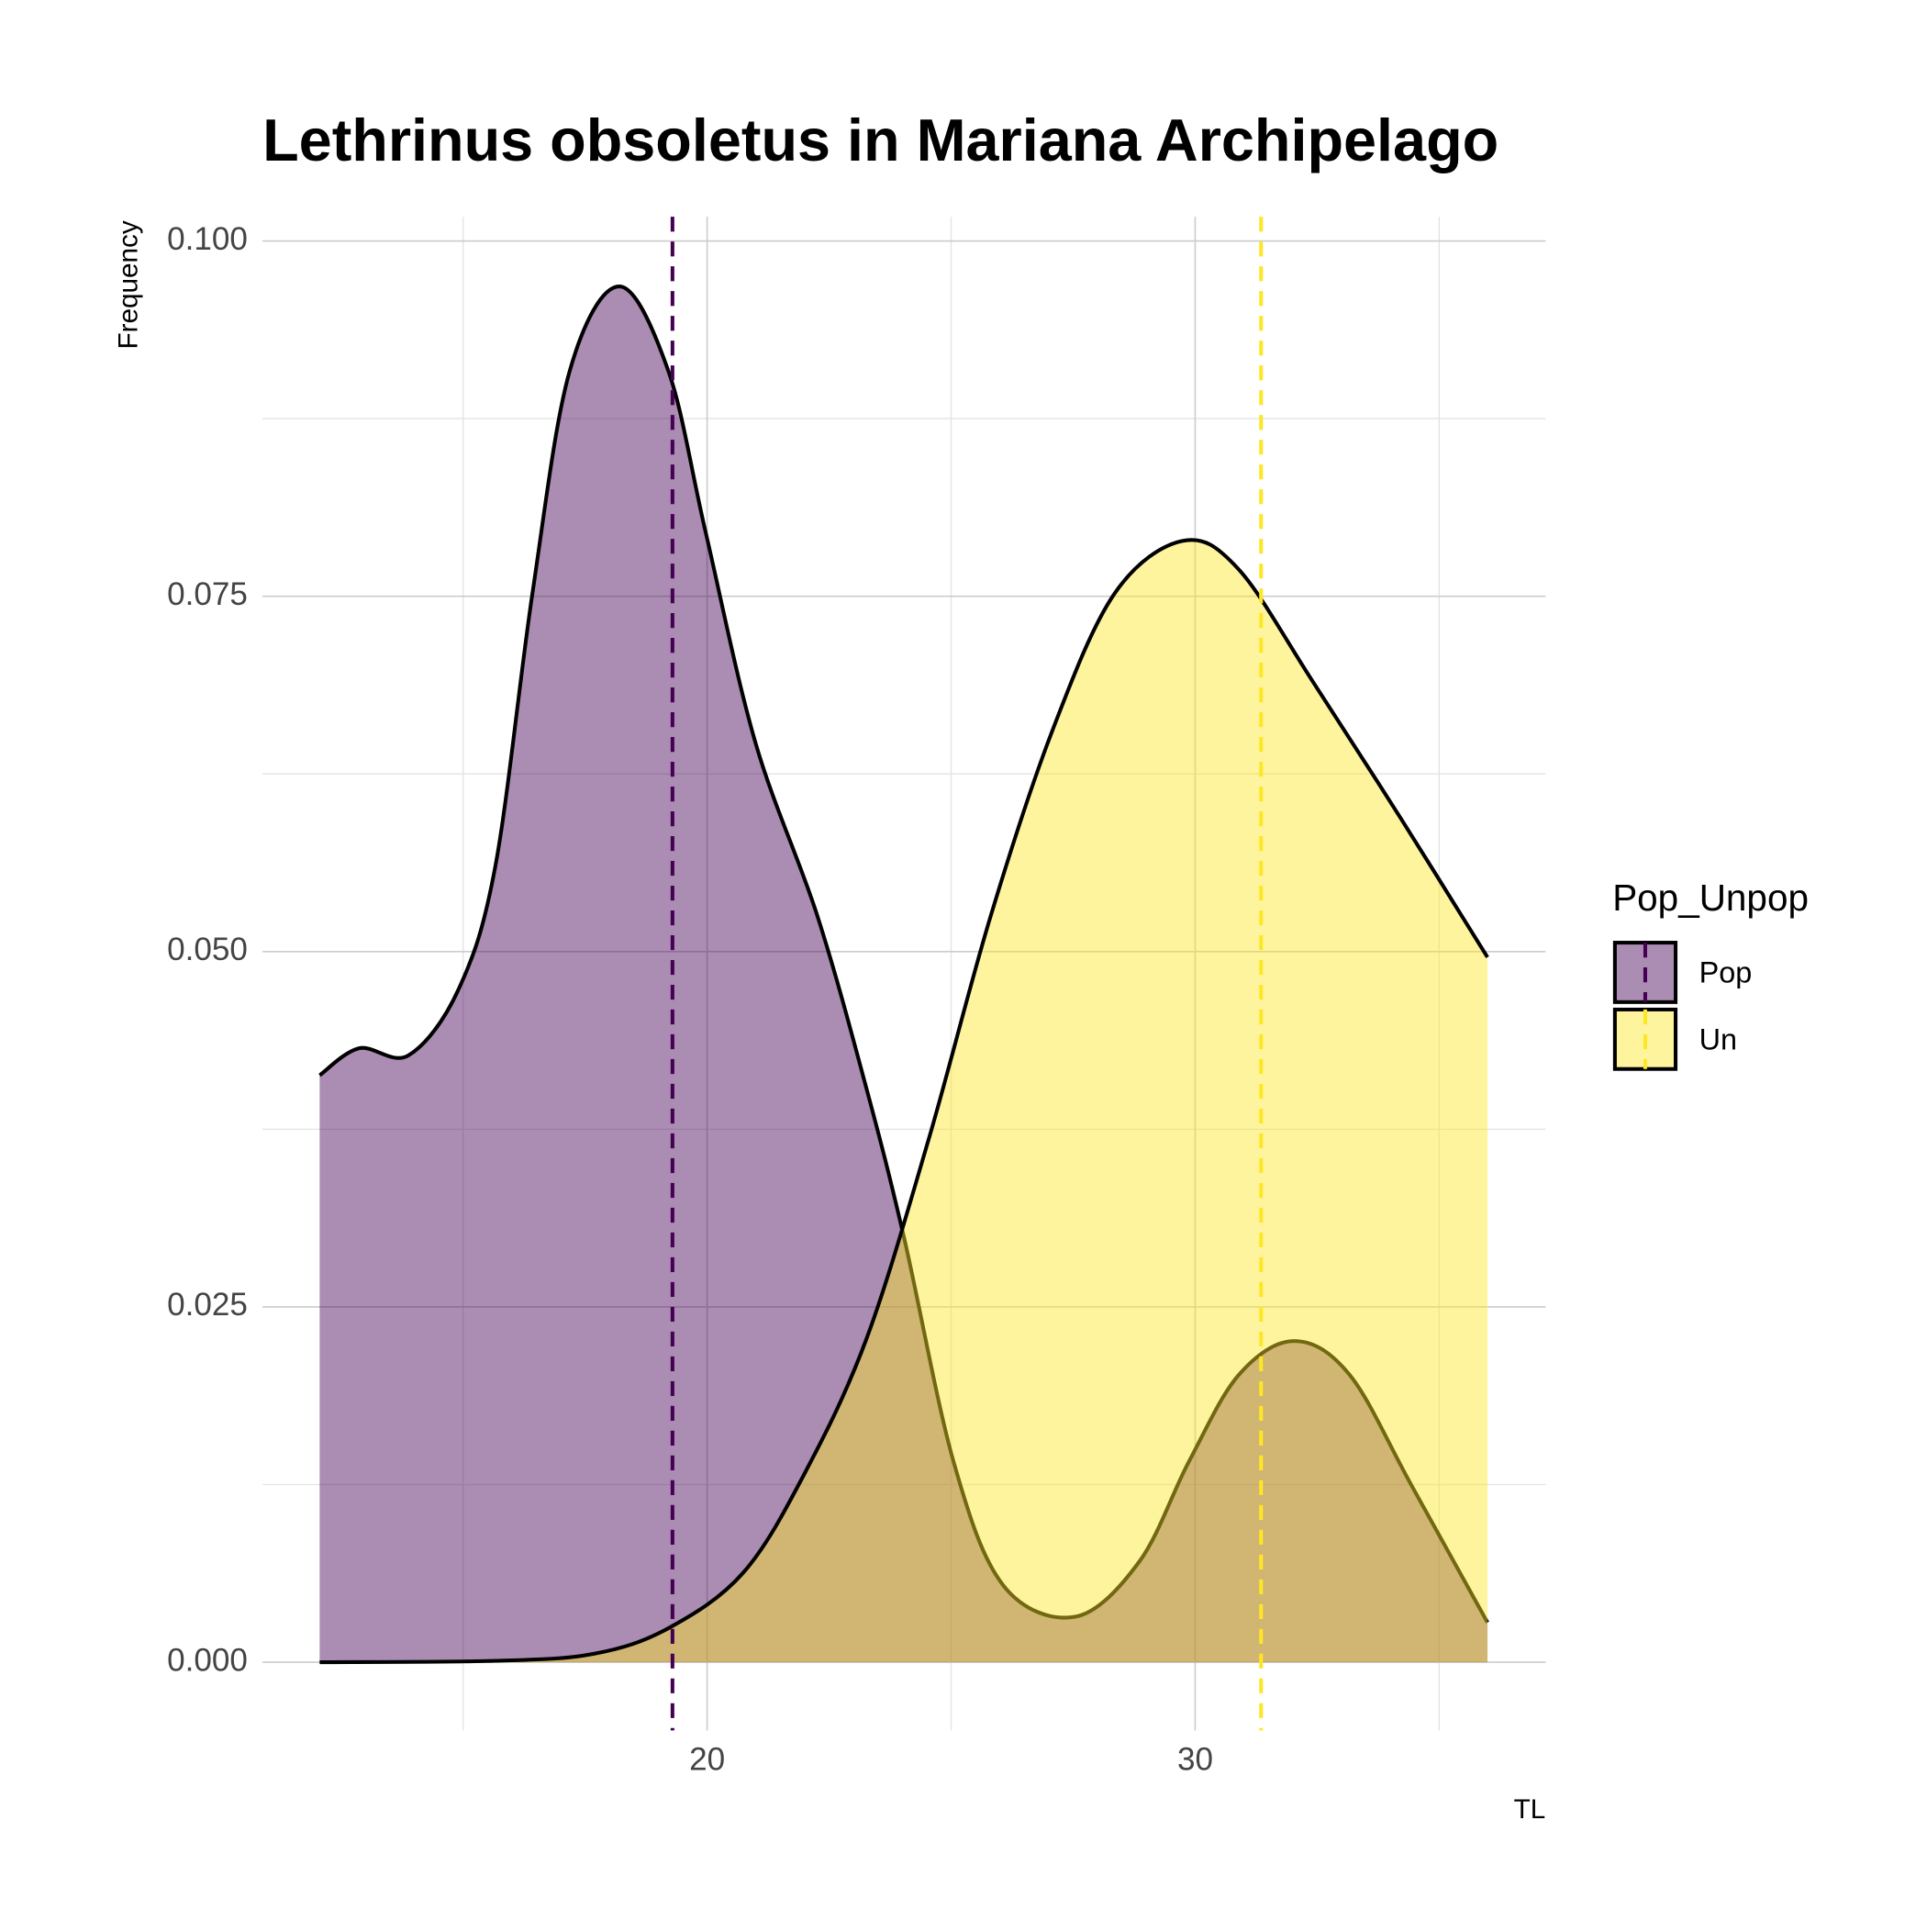  I want to click on y-tick-label: 0.025, so click(207, 1305).